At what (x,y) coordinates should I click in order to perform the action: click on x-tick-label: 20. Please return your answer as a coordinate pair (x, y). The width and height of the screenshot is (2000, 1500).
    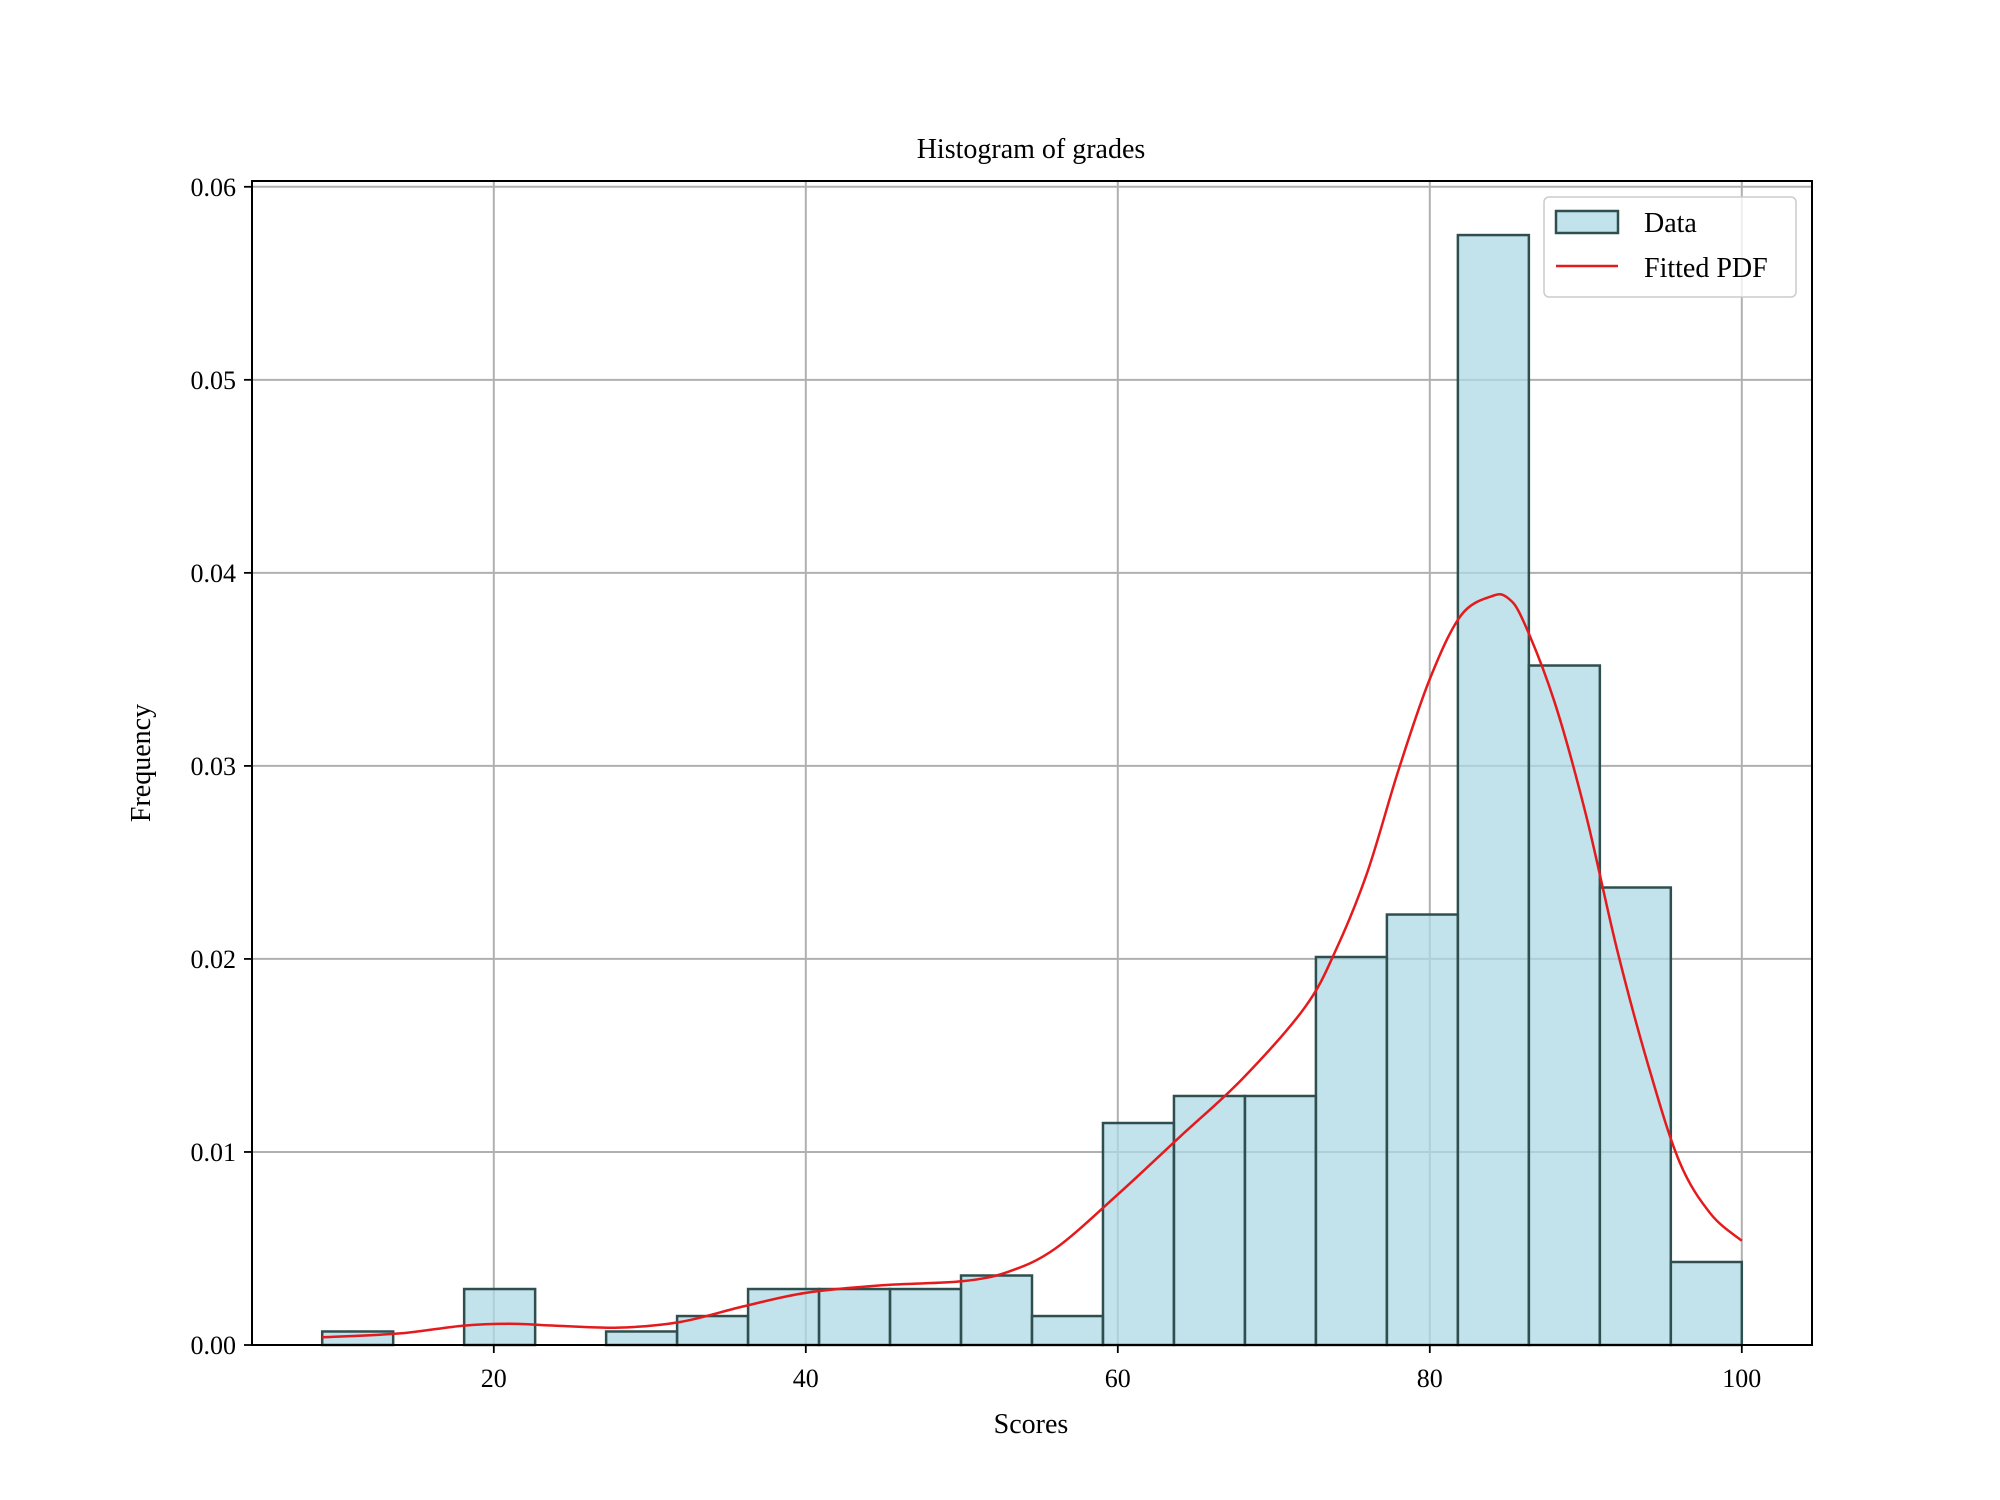
    Looking at the image, I should click on (494, 1378).